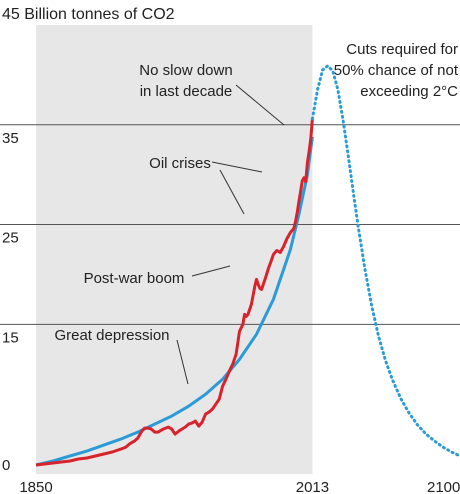 The height and width of the screenshot is (494, 460). I want to click on x-tick-1850: 1850, so click(35, 486).